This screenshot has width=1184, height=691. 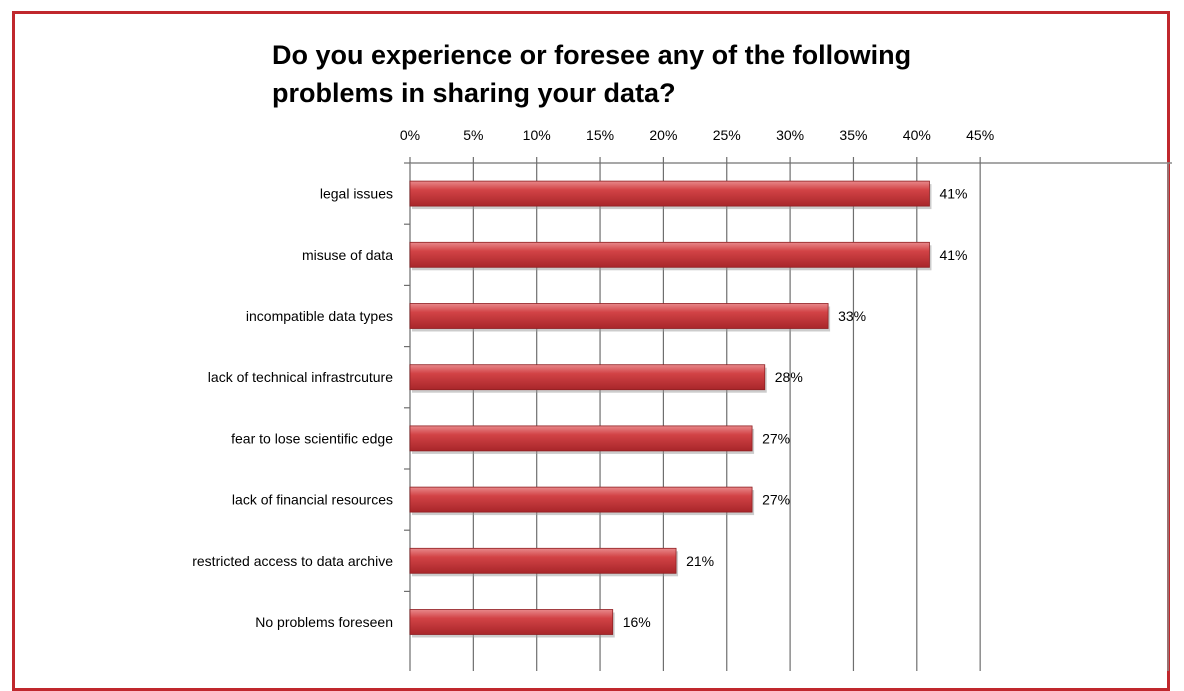 What do you see at coordinates (789, 377) in the screenshot?
I see `data-label: 28%` at bounding box center [789, 377].